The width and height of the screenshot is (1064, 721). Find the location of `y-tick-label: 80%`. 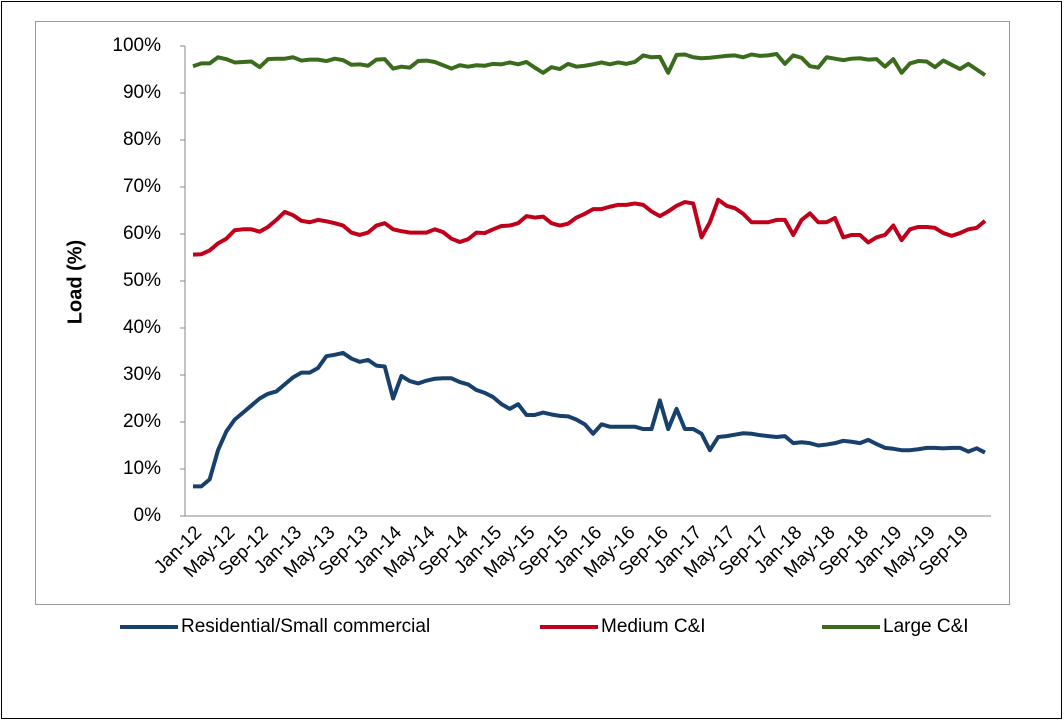

y-tick-label: 80% is located at coordinates (142, 139).